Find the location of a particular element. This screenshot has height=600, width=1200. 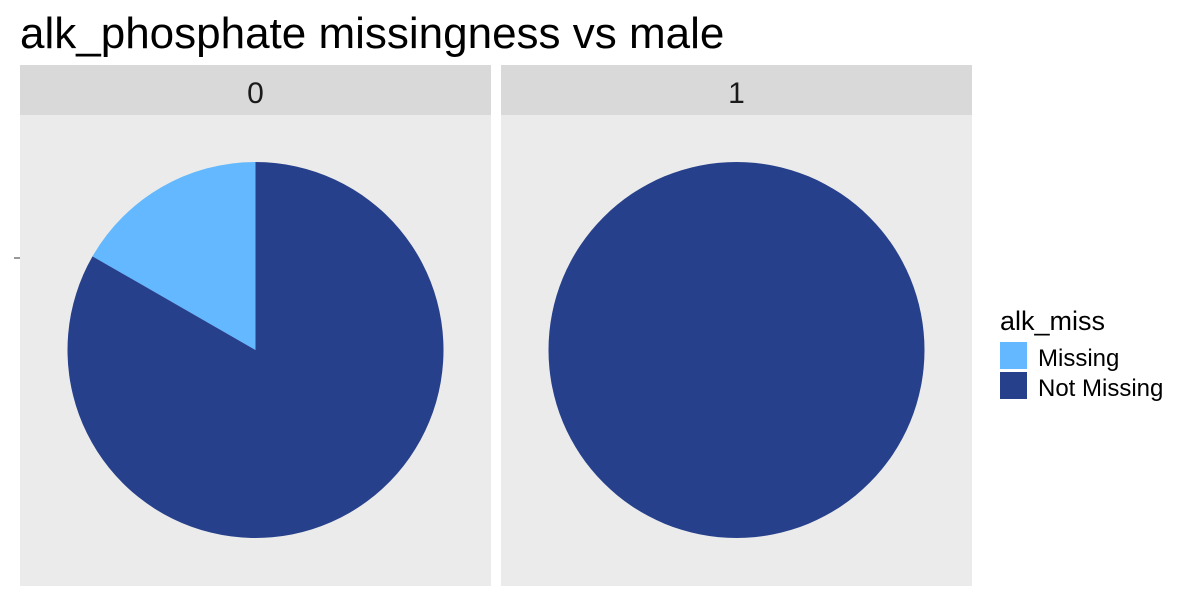

pie-slice-missing is located at coordinates (174, 256).